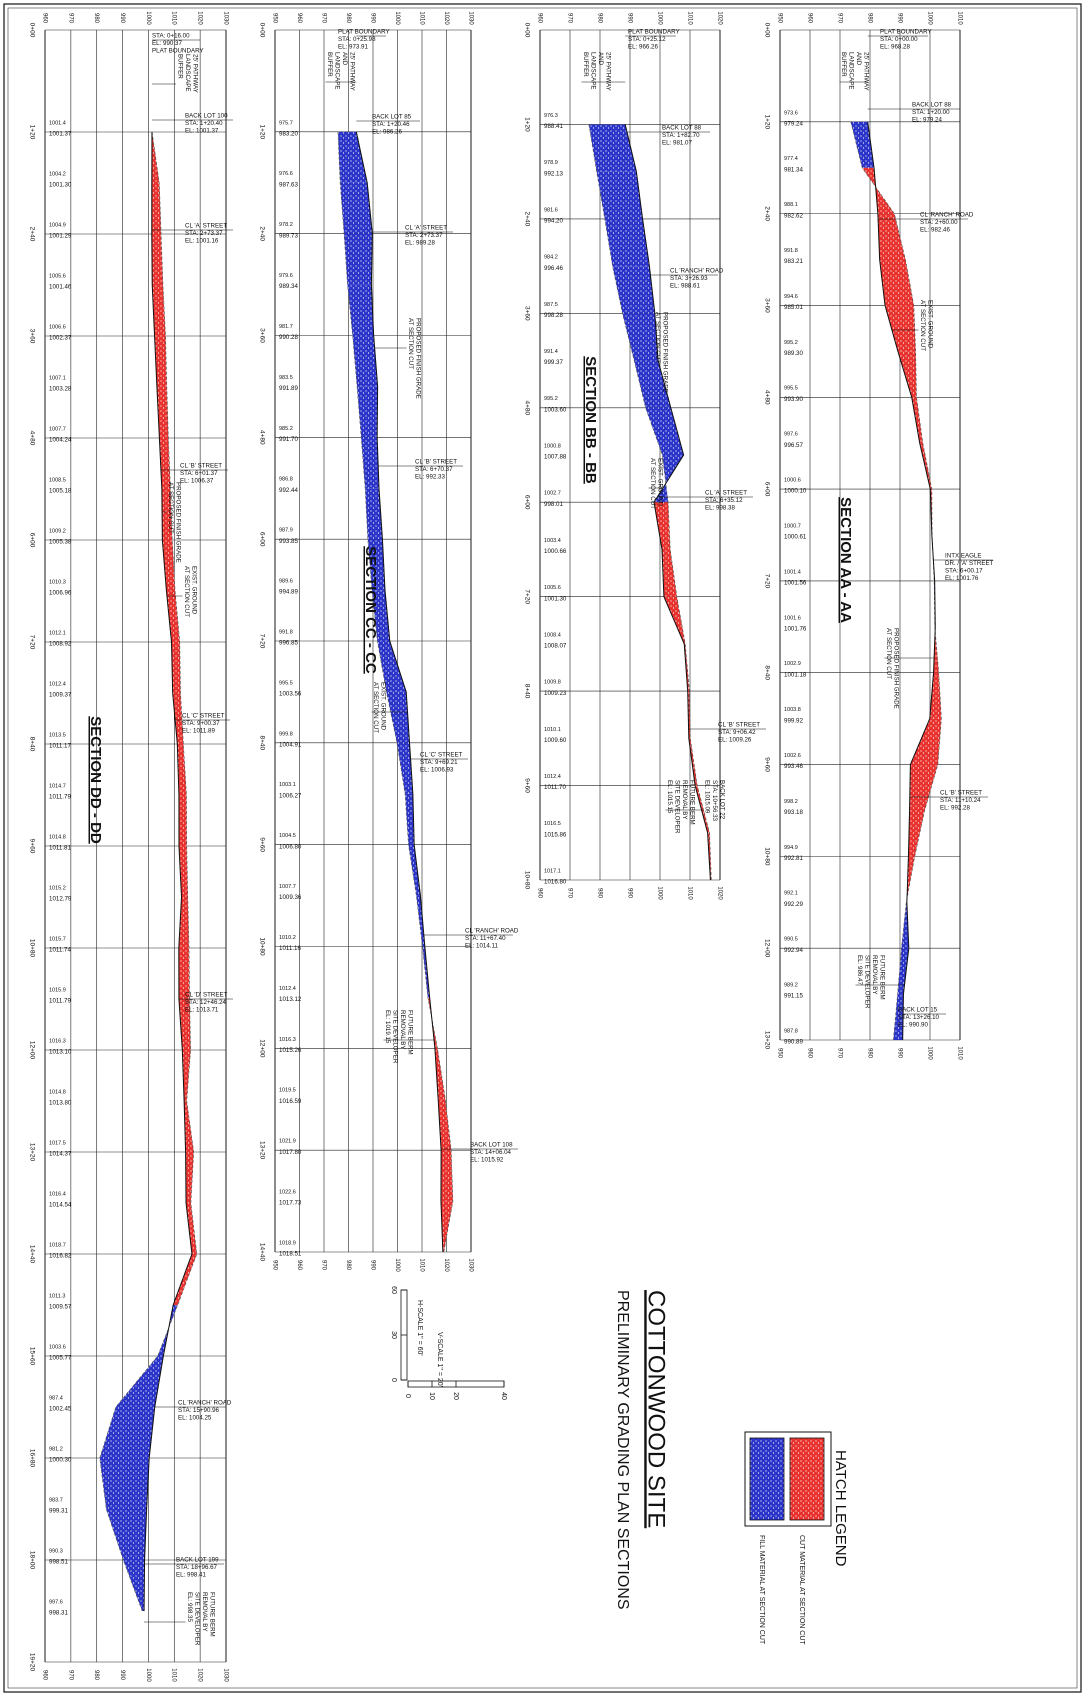  I want to click on existing-elevation: 1012.1, so click(57, 633).